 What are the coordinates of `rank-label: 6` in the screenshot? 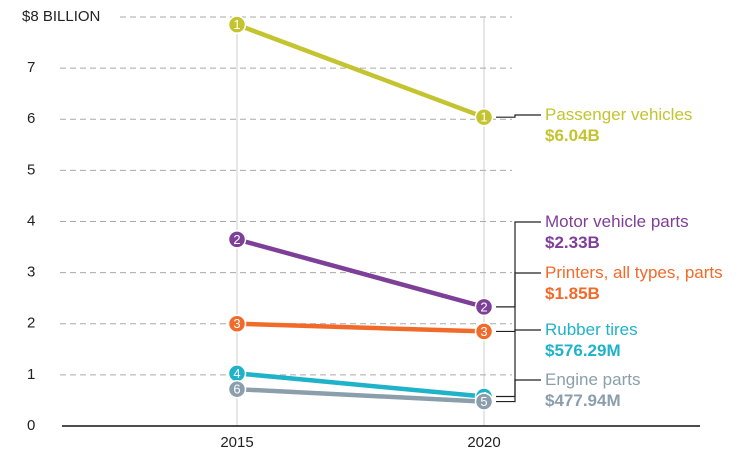 It's located at (236, 389).